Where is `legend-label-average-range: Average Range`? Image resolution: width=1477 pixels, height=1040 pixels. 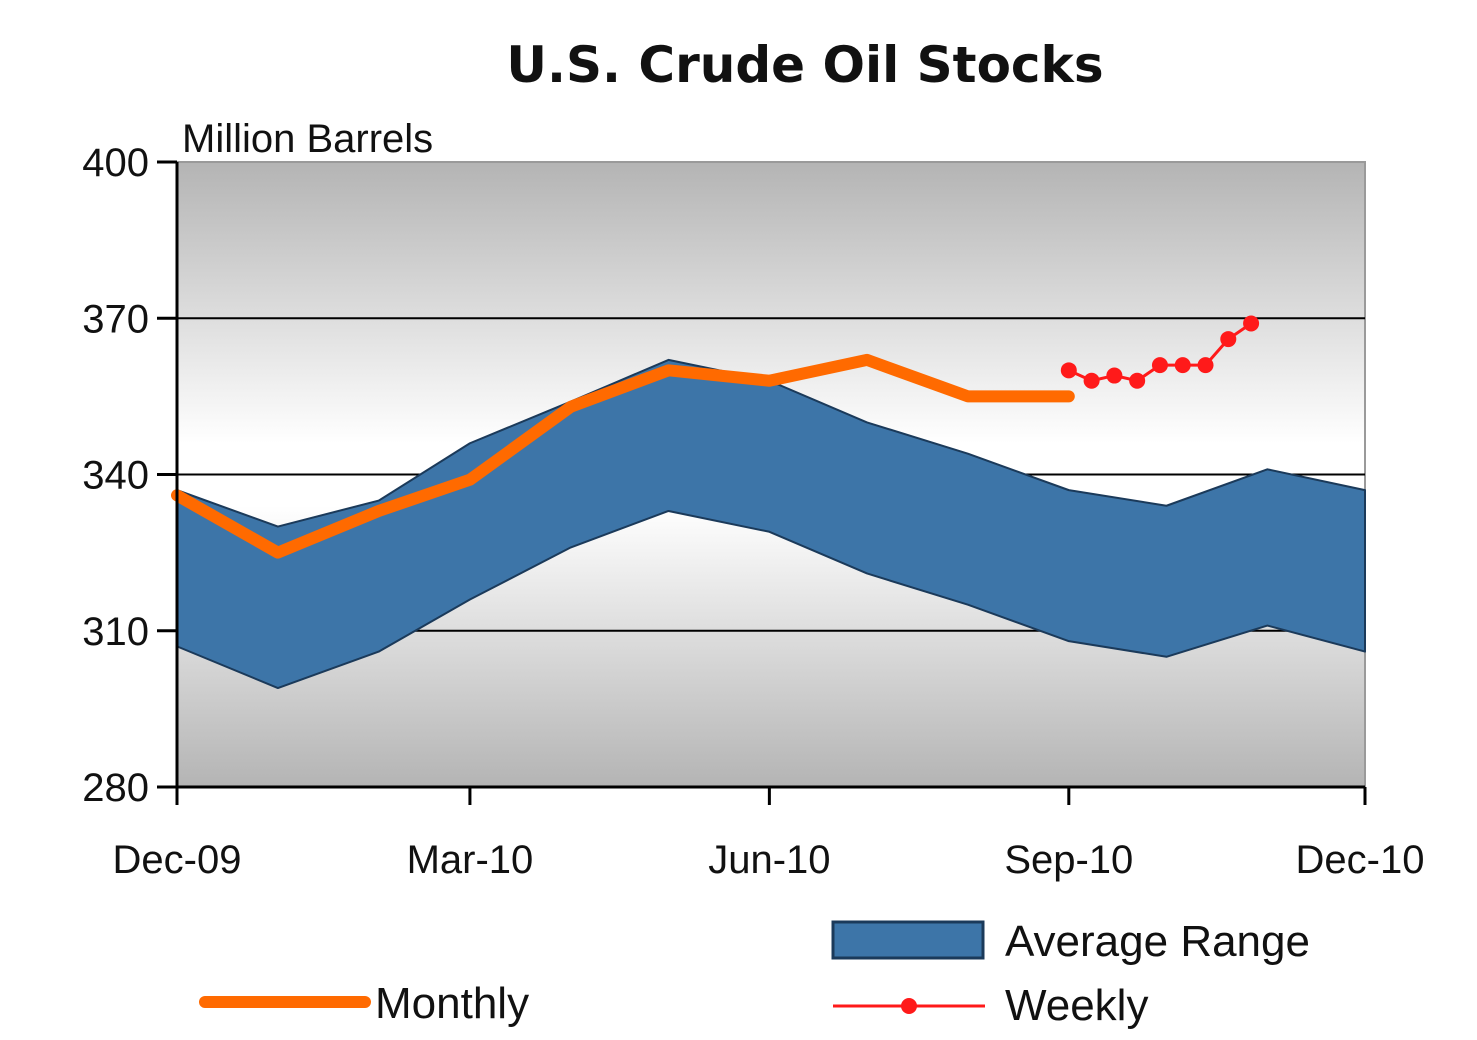 legend-label-average-range: Average Range is located at coordinates (1157, 941).